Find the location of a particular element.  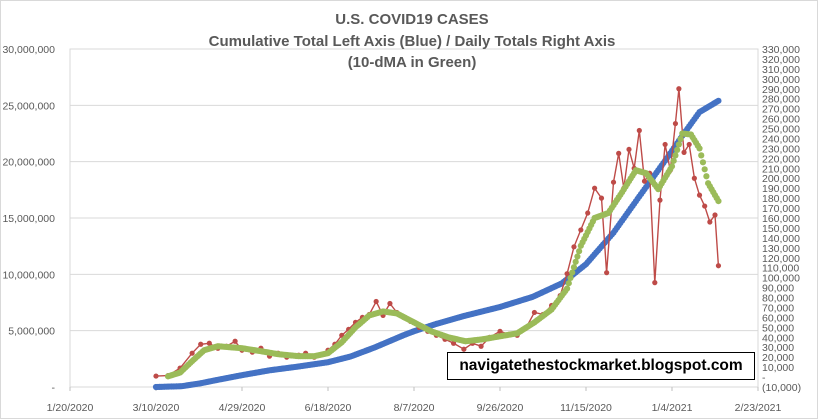

right-tick-label: 50,000 is located at coordinates (778, 328).